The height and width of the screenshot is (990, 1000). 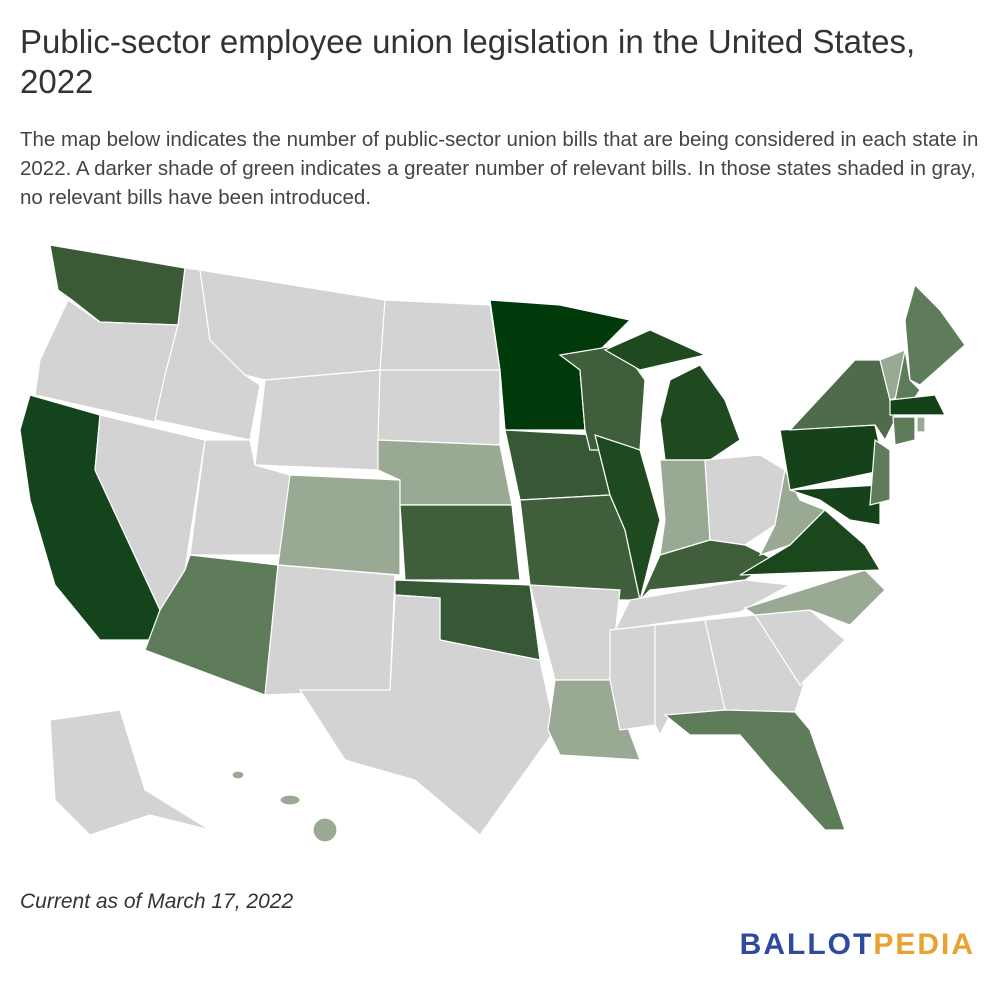 I want to click on logo: BALLOTPEDIA, so click(x=857, y=945).